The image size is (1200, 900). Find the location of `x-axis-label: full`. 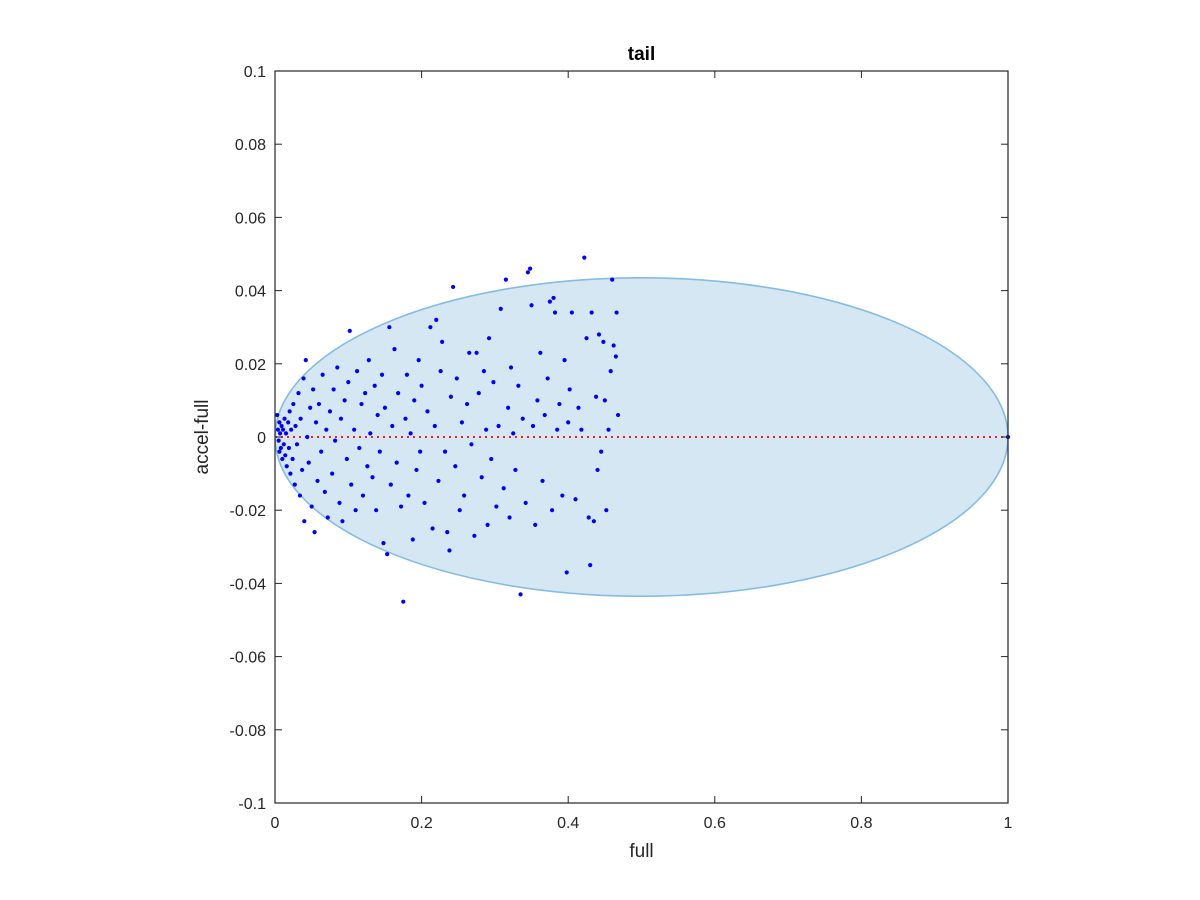

x-axis-label: full is located at coordinates (641, 851).